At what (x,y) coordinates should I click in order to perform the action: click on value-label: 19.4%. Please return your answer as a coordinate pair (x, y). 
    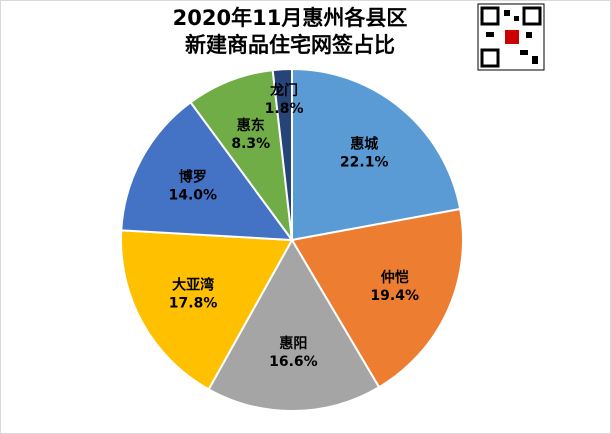
    Looking at the image, I should click on (394, 296).